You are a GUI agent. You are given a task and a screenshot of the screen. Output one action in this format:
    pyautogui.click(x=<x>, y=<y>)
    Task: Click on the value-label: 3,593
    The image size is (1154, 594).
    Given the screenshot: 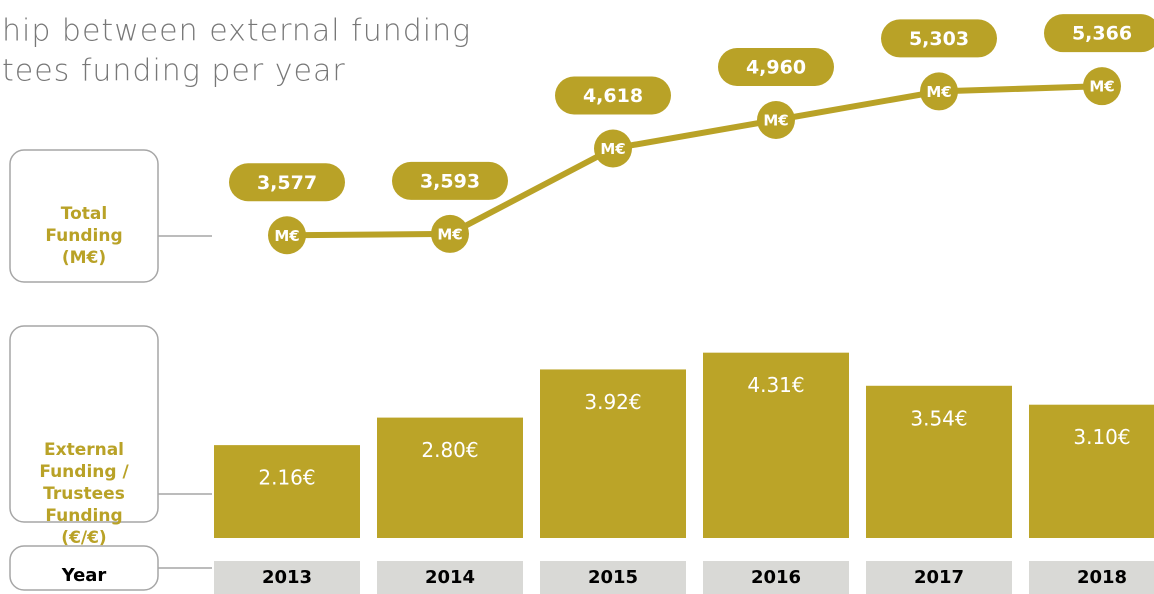 What is the action you would take?
    pyautogui.click(x=450, y=181)
    